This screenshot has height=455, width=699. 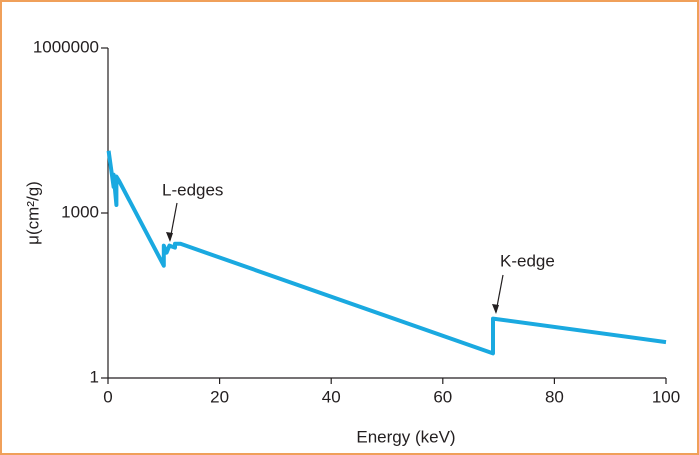 I want to click on x-tick-label: 40, so click(x=331, y=396).